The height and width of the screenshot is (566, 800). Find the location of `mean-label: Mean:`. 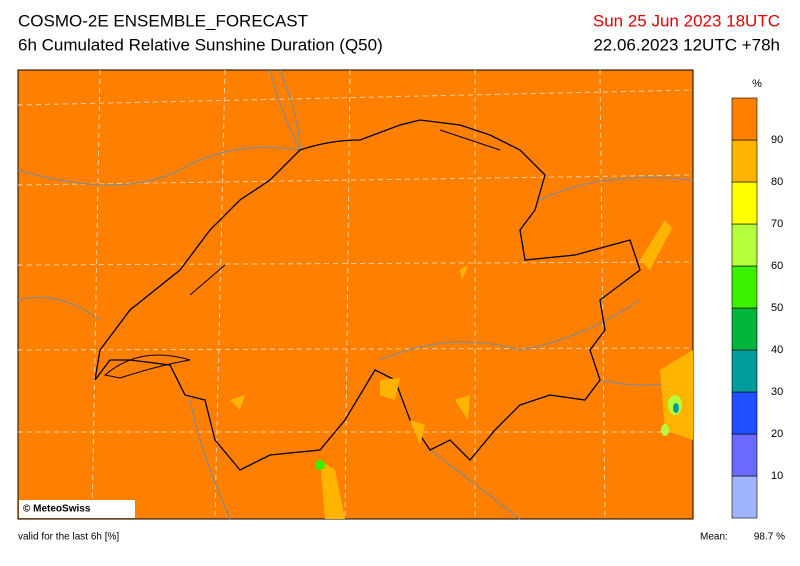

mean-label: Mean: is located at coordinates (714, 537).